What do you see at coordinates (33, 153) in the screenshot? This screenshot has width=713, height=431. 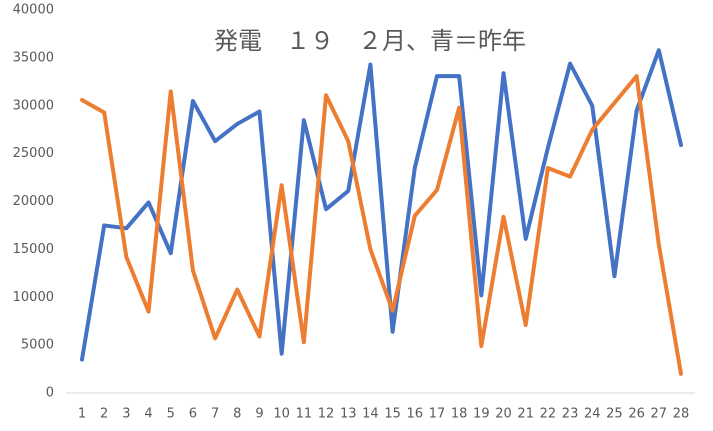 I see `y-tick-label: 25000` at bounding box center [33, 153].